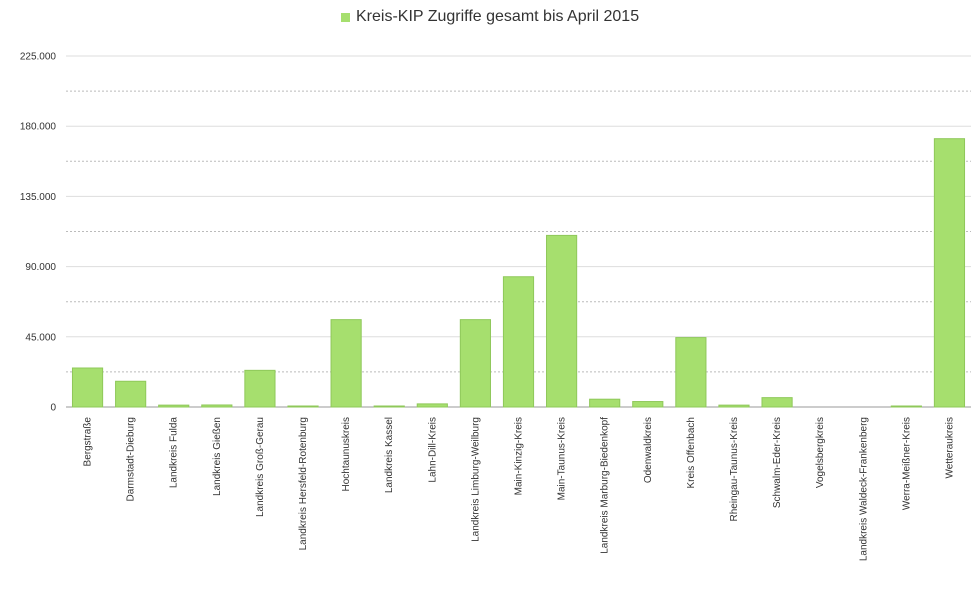  Describe the element at coordinates (174, 453) in the screenshot. I see `x-tick-label: Landkreis Fulda` at that location.